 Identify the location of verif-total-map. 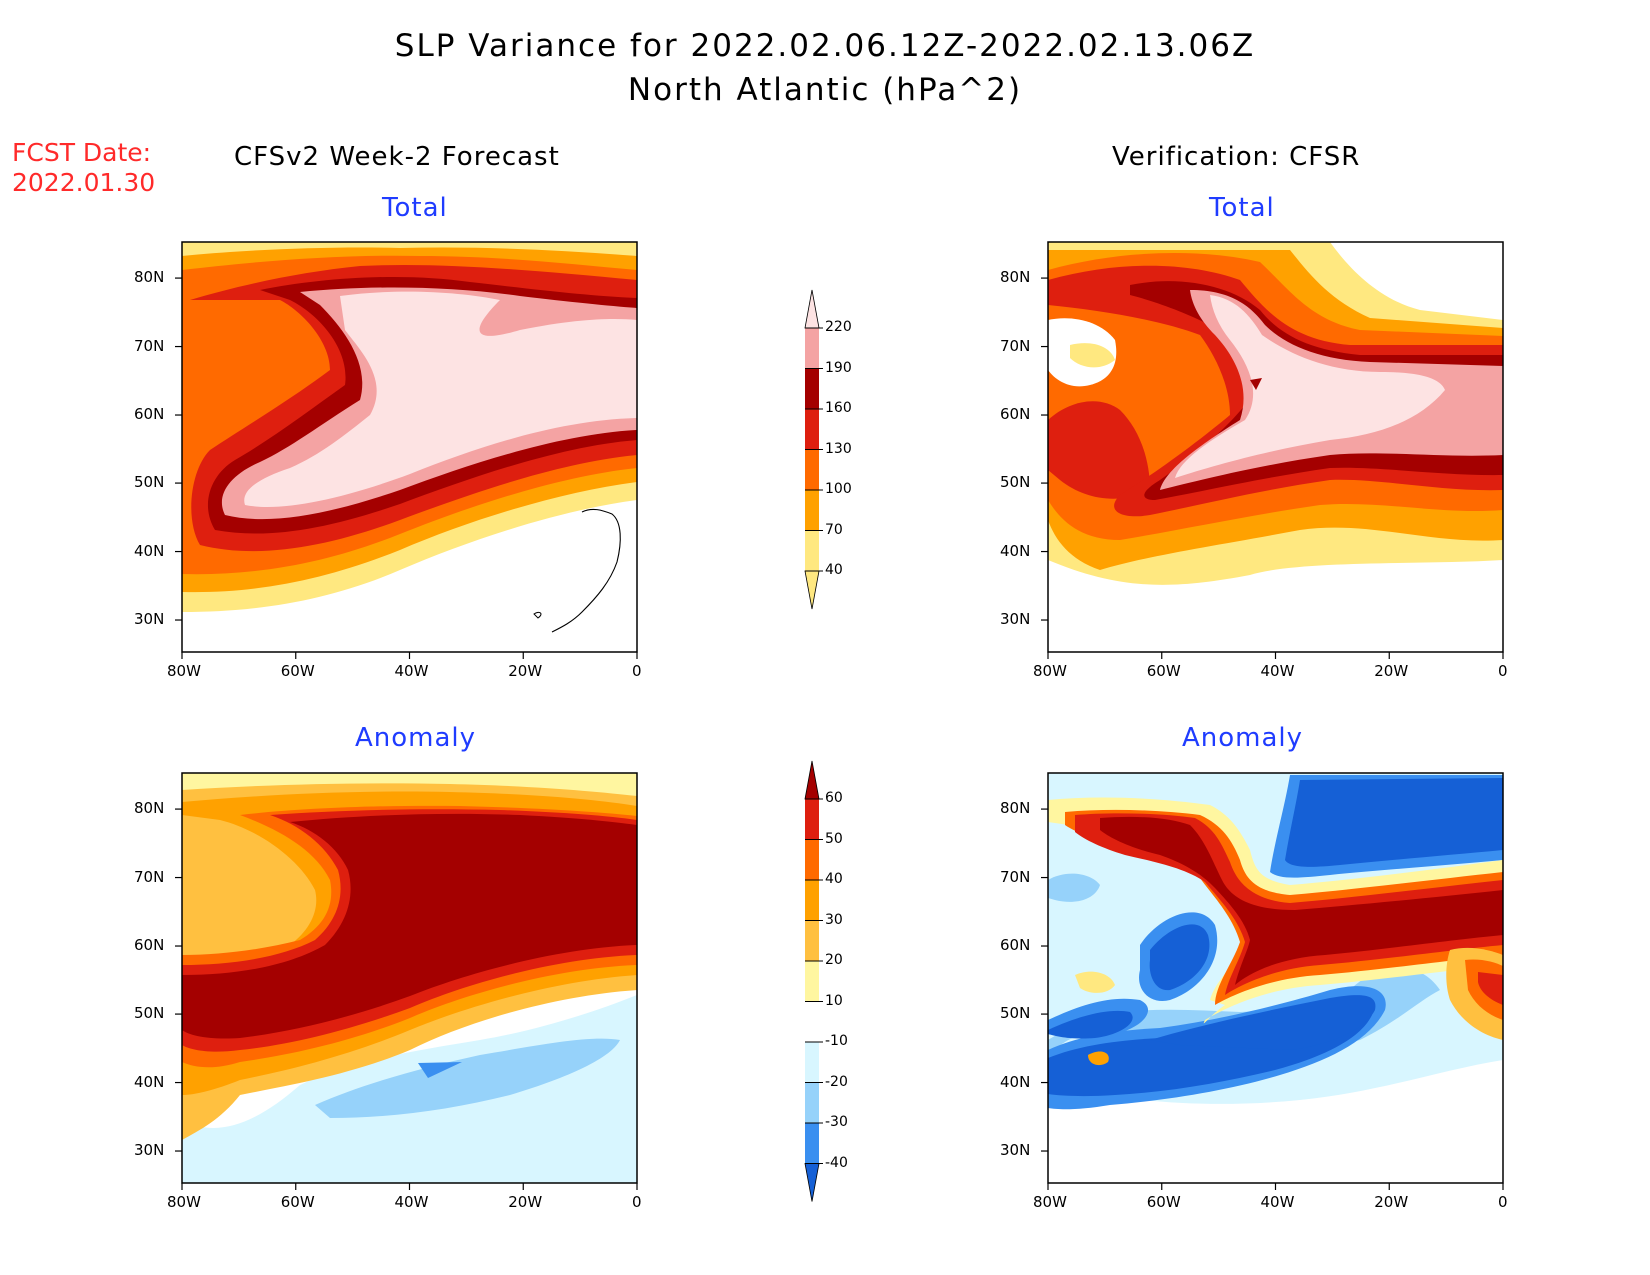
(1275, 447).